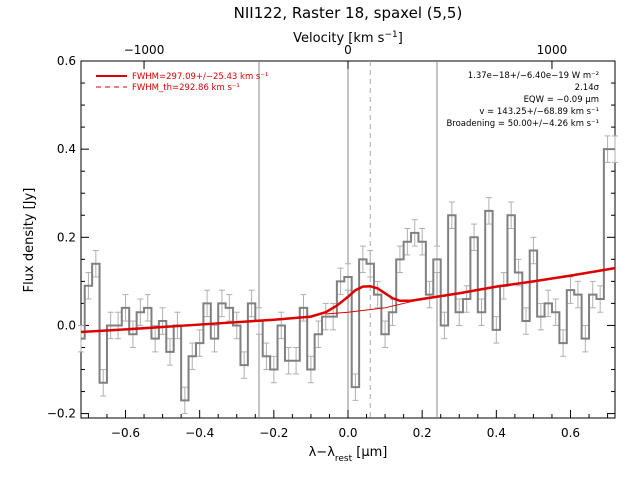  Describe the element at coordinates (322, 452) in the screenshot. I see `x-axis-label-lambda: λ−λ` at that location.